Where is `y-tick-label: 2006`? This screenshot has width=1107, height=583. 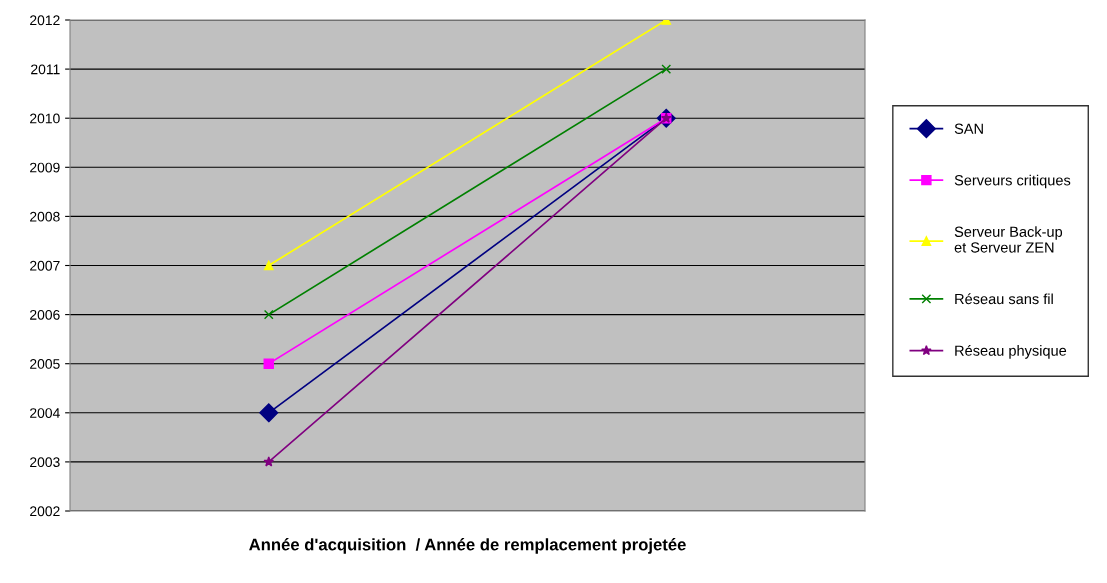 y-tick-label: 2006 is located at coordinates (45, 314).